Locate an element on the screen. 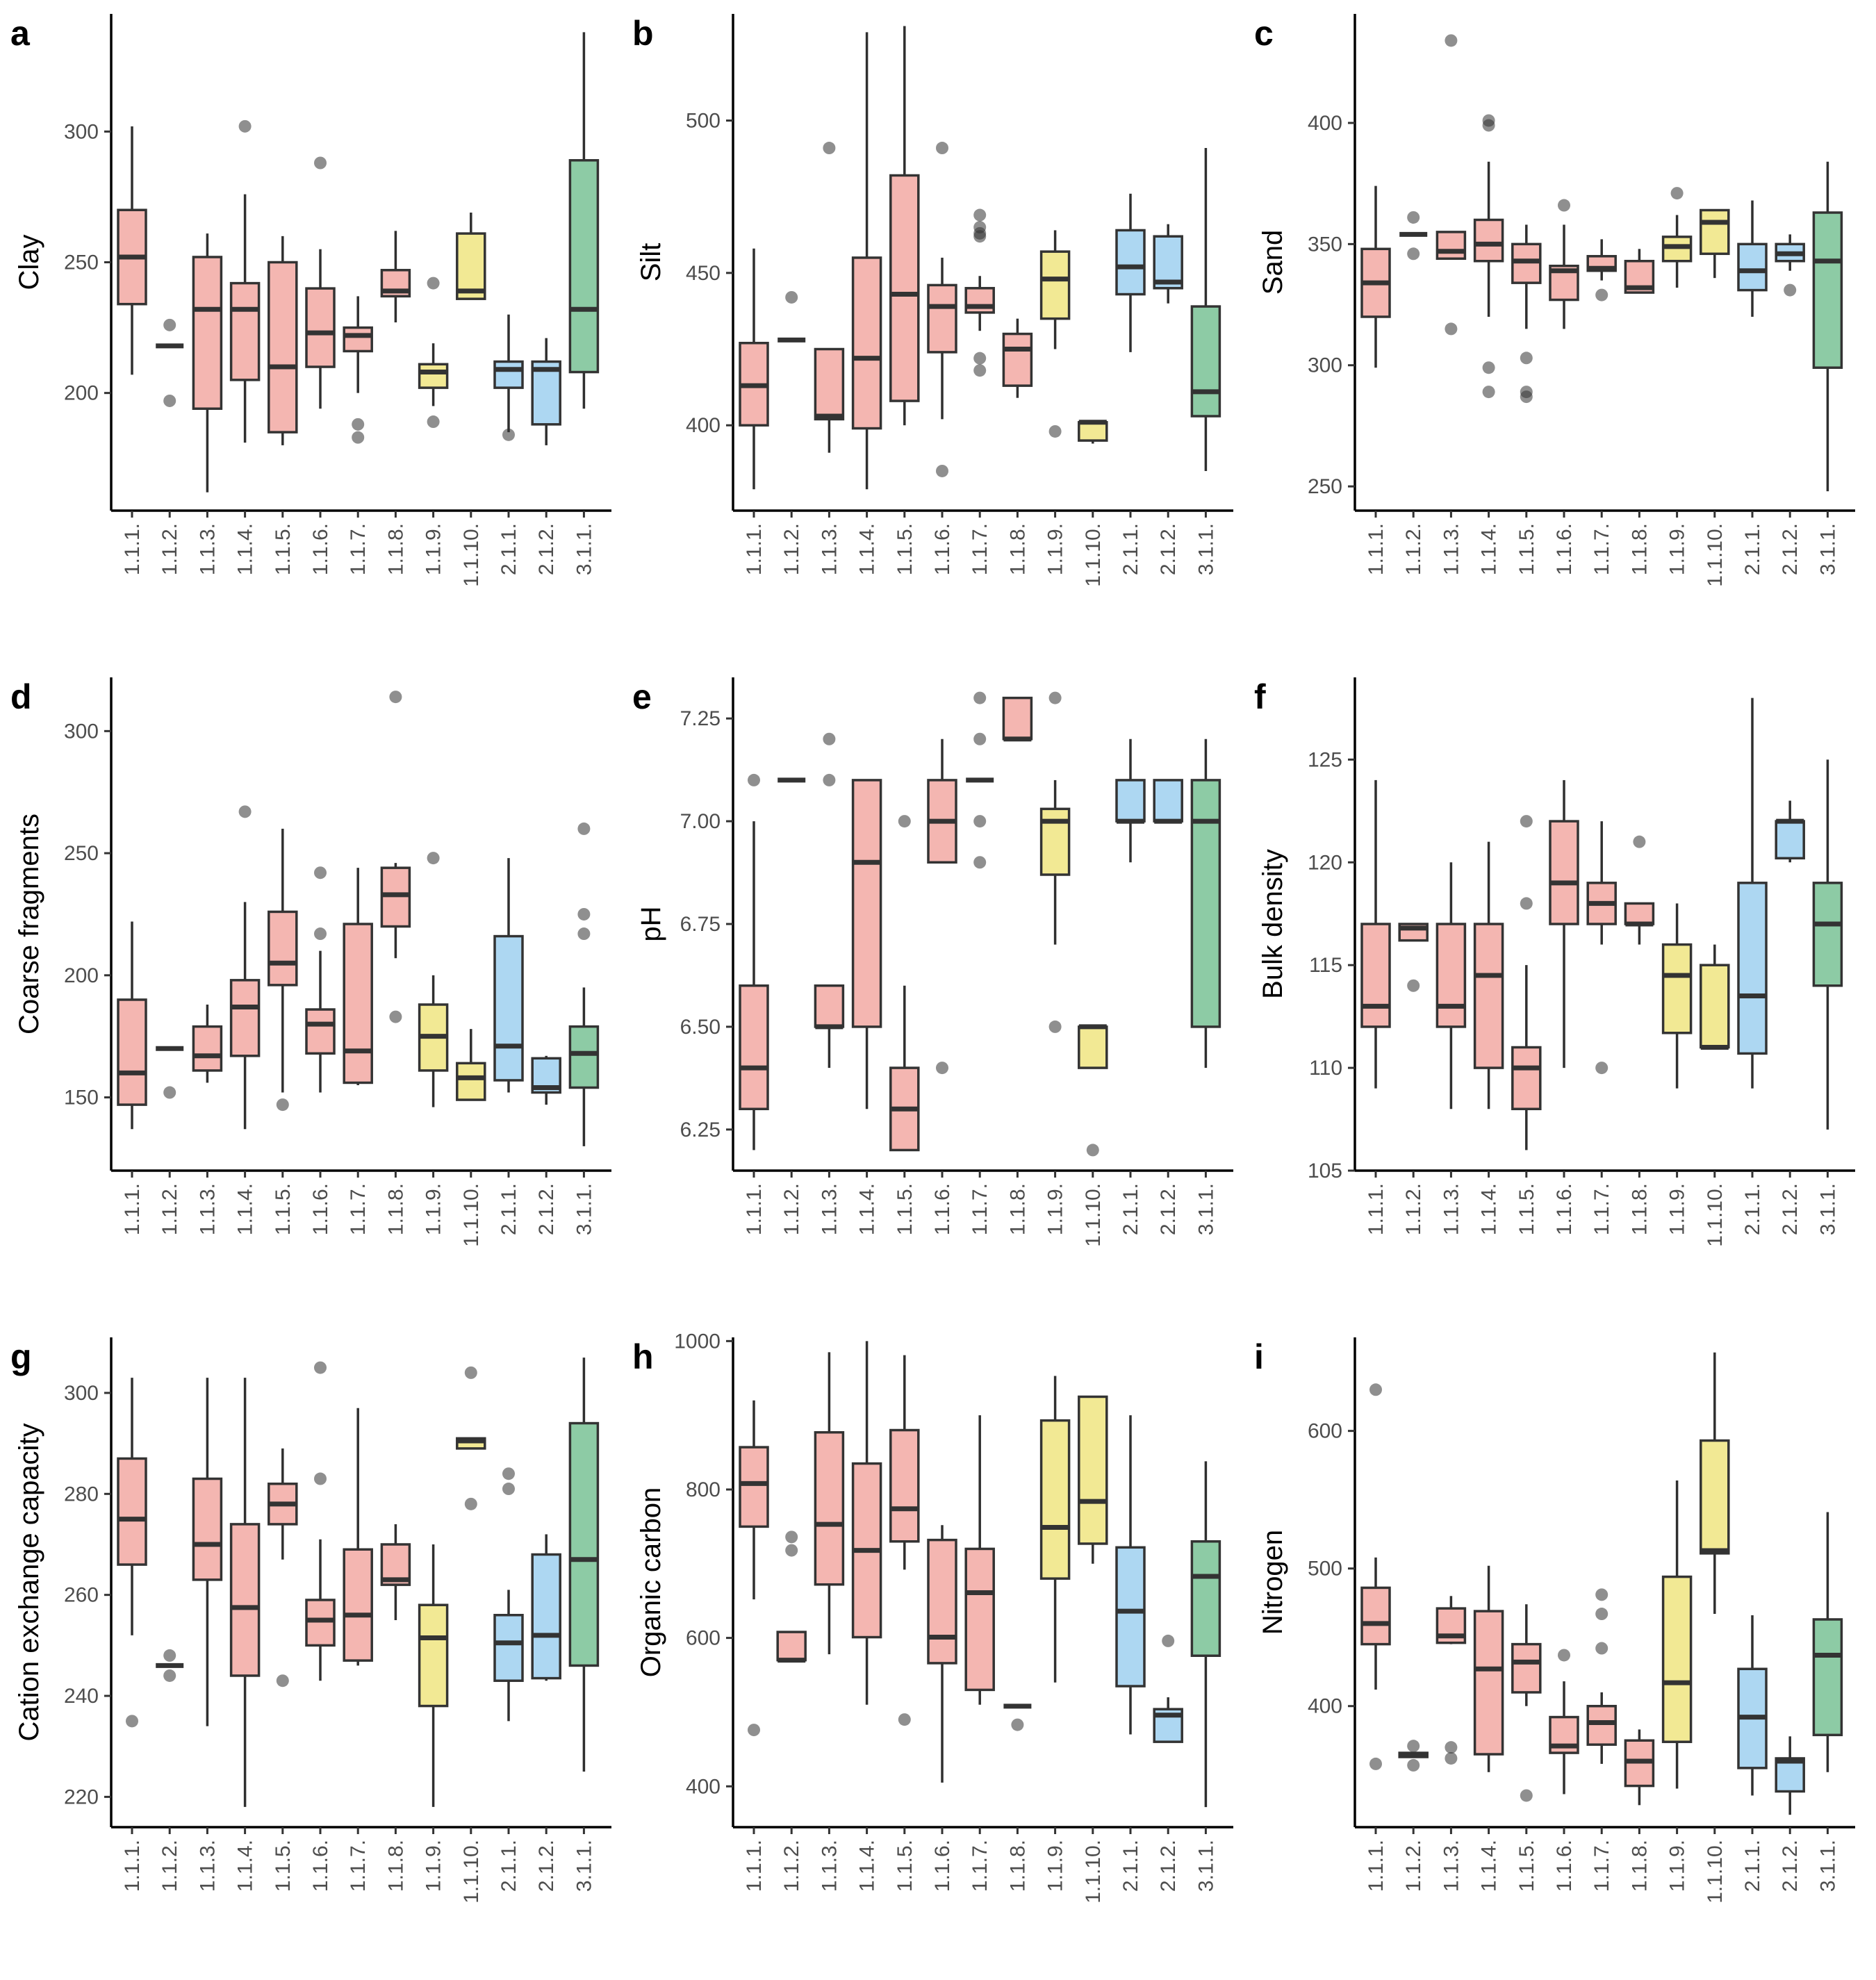 This screenshot has height=1980, width=1876. box-1.1.6. is located at coordinates (942, 1654).